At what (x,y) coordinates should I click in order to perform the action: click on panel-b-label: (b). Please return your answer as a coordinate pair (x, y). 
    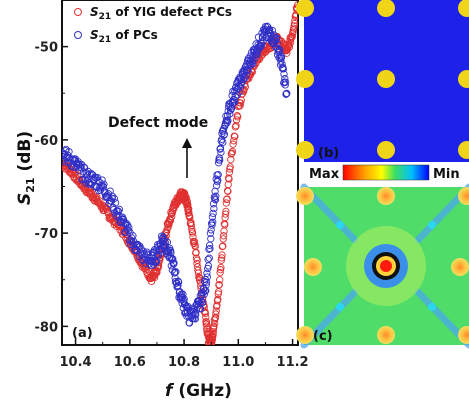
    Looking at the image, I should click on (328, 153).